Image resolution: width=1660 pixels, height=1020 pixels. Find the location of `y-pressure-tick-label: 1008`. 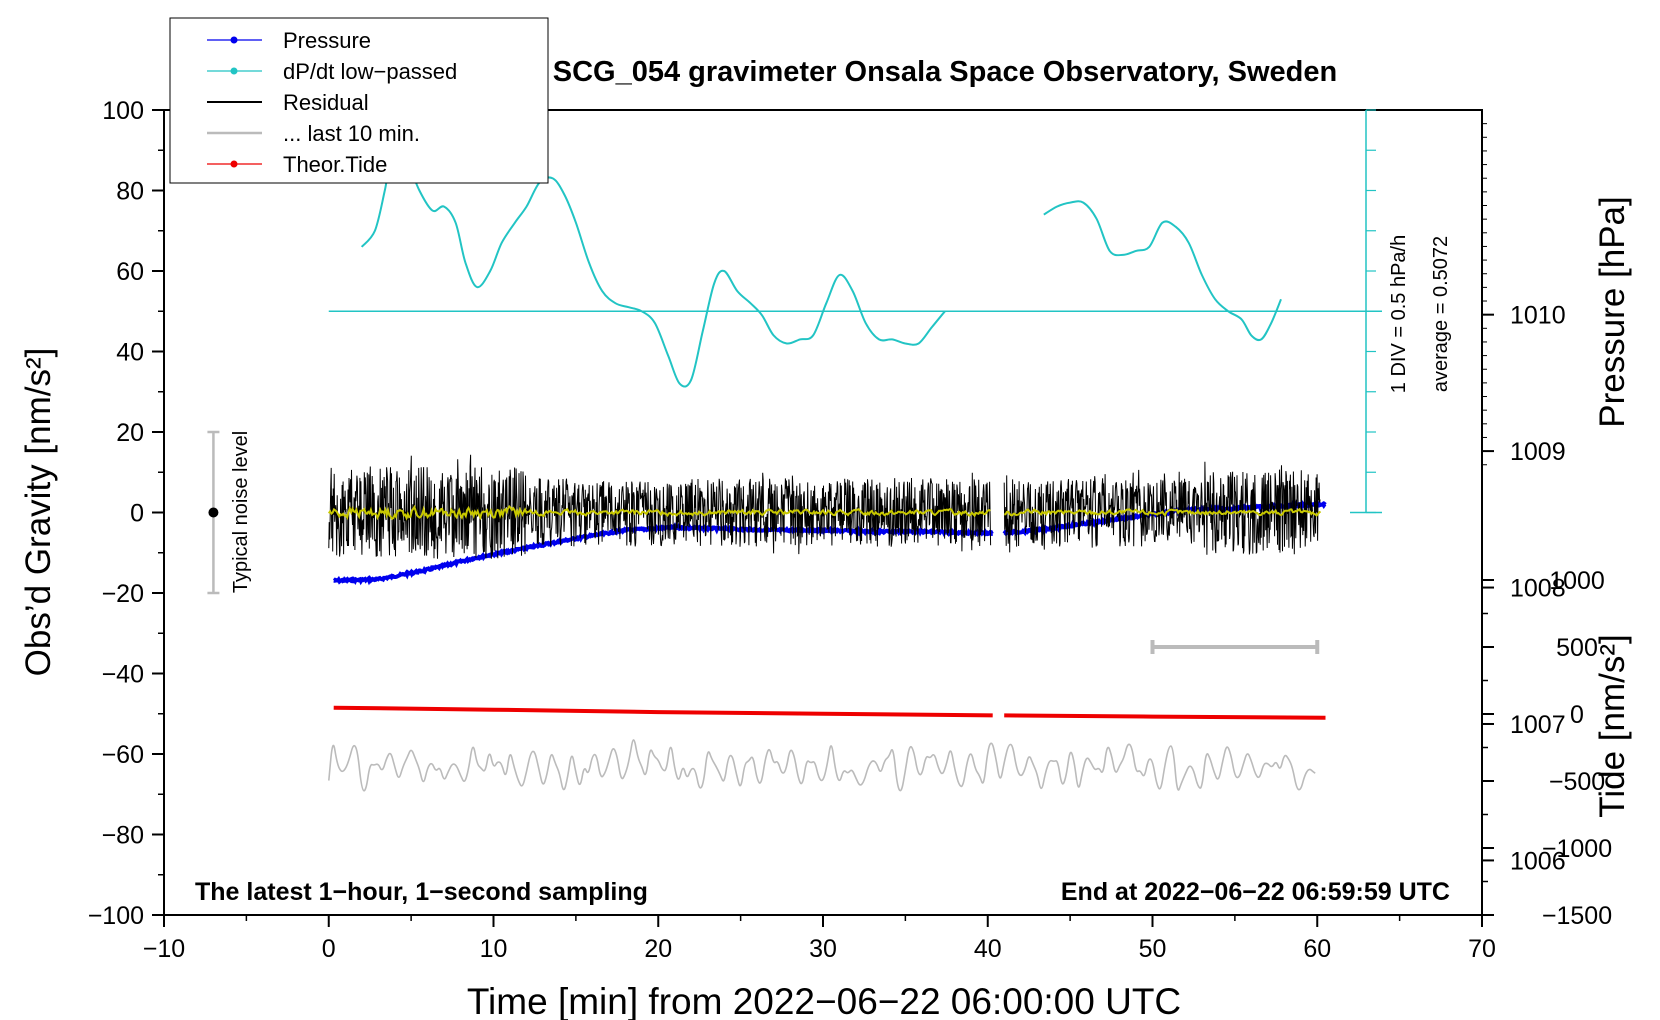

y-pressure-tick-label: 1008 is located at coordinates (1538, 589).